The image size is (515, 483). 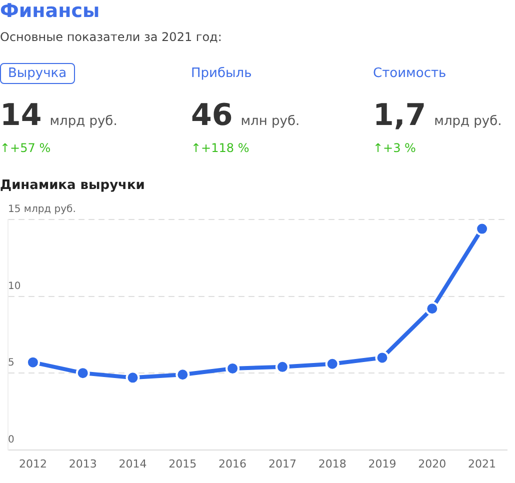 I want to click on text: Основные показатели за 2021 год:, so click(x=111, y=37).